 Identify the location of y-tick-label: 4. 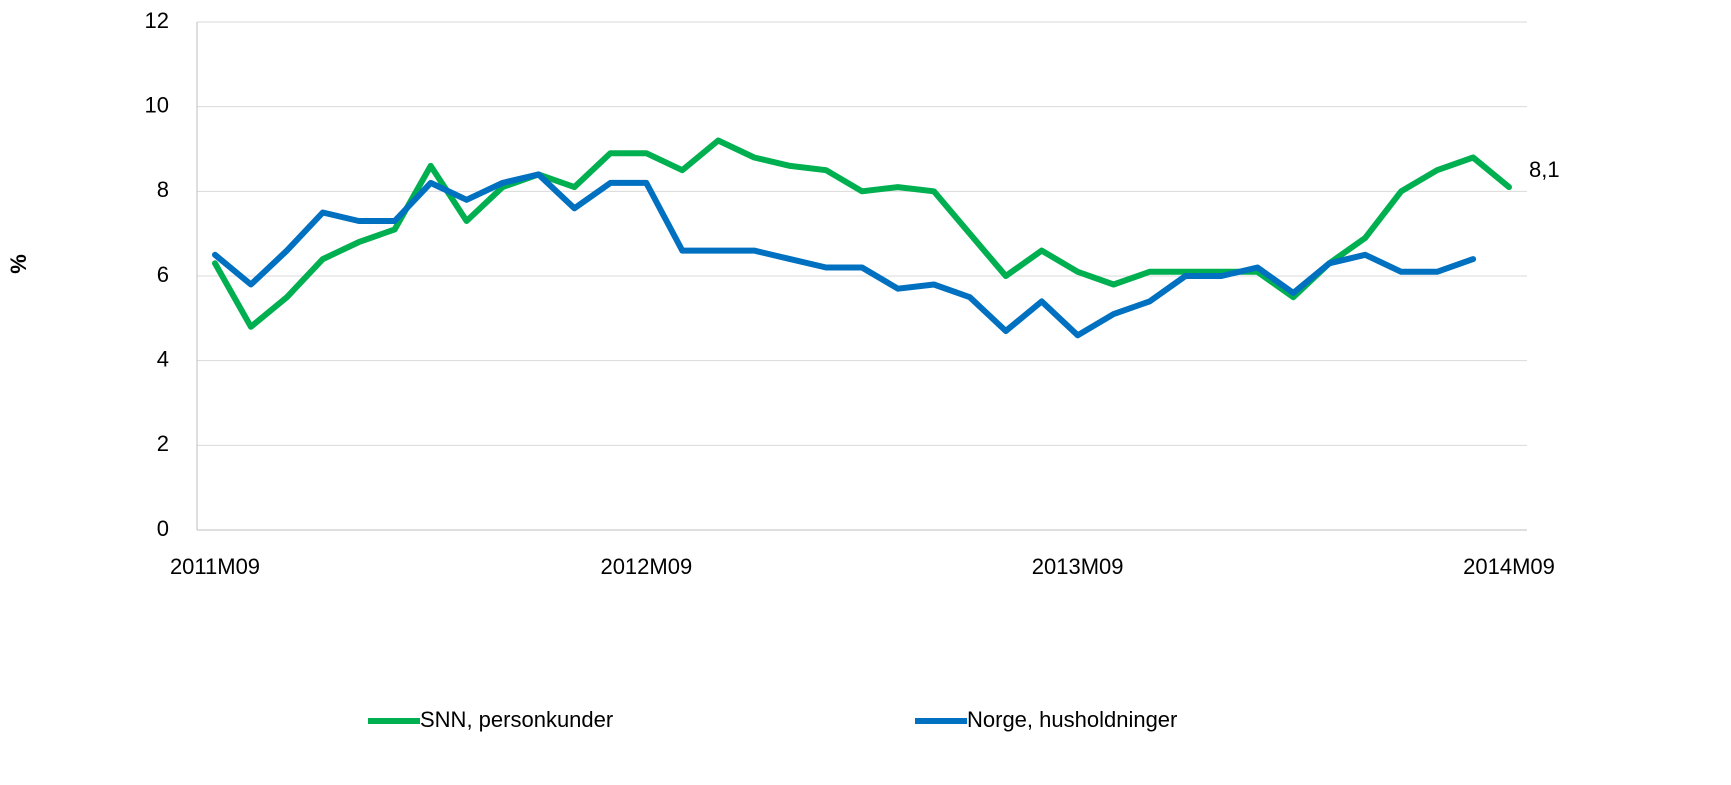
(163, 358).